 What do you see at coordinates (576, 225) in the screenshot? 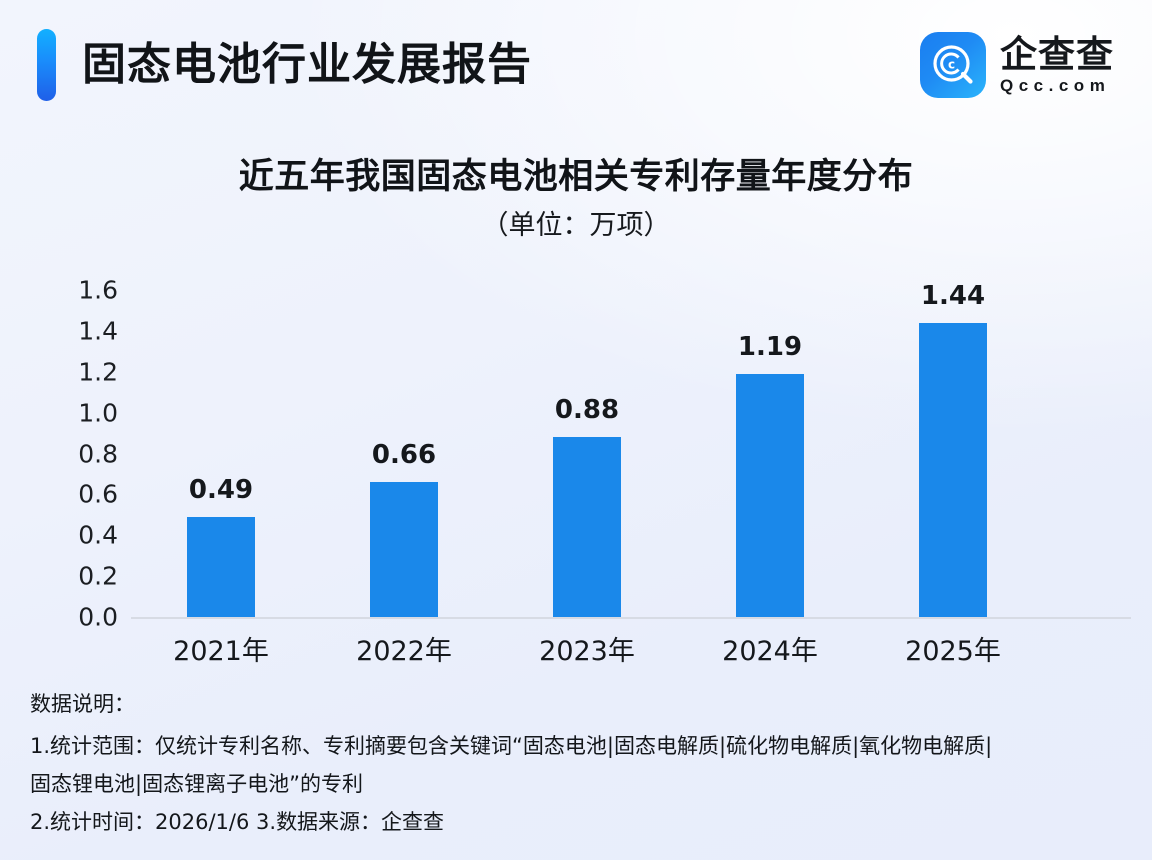
I see `chart-subtitle: （单位：万项）` at bounding box center [576, 225].